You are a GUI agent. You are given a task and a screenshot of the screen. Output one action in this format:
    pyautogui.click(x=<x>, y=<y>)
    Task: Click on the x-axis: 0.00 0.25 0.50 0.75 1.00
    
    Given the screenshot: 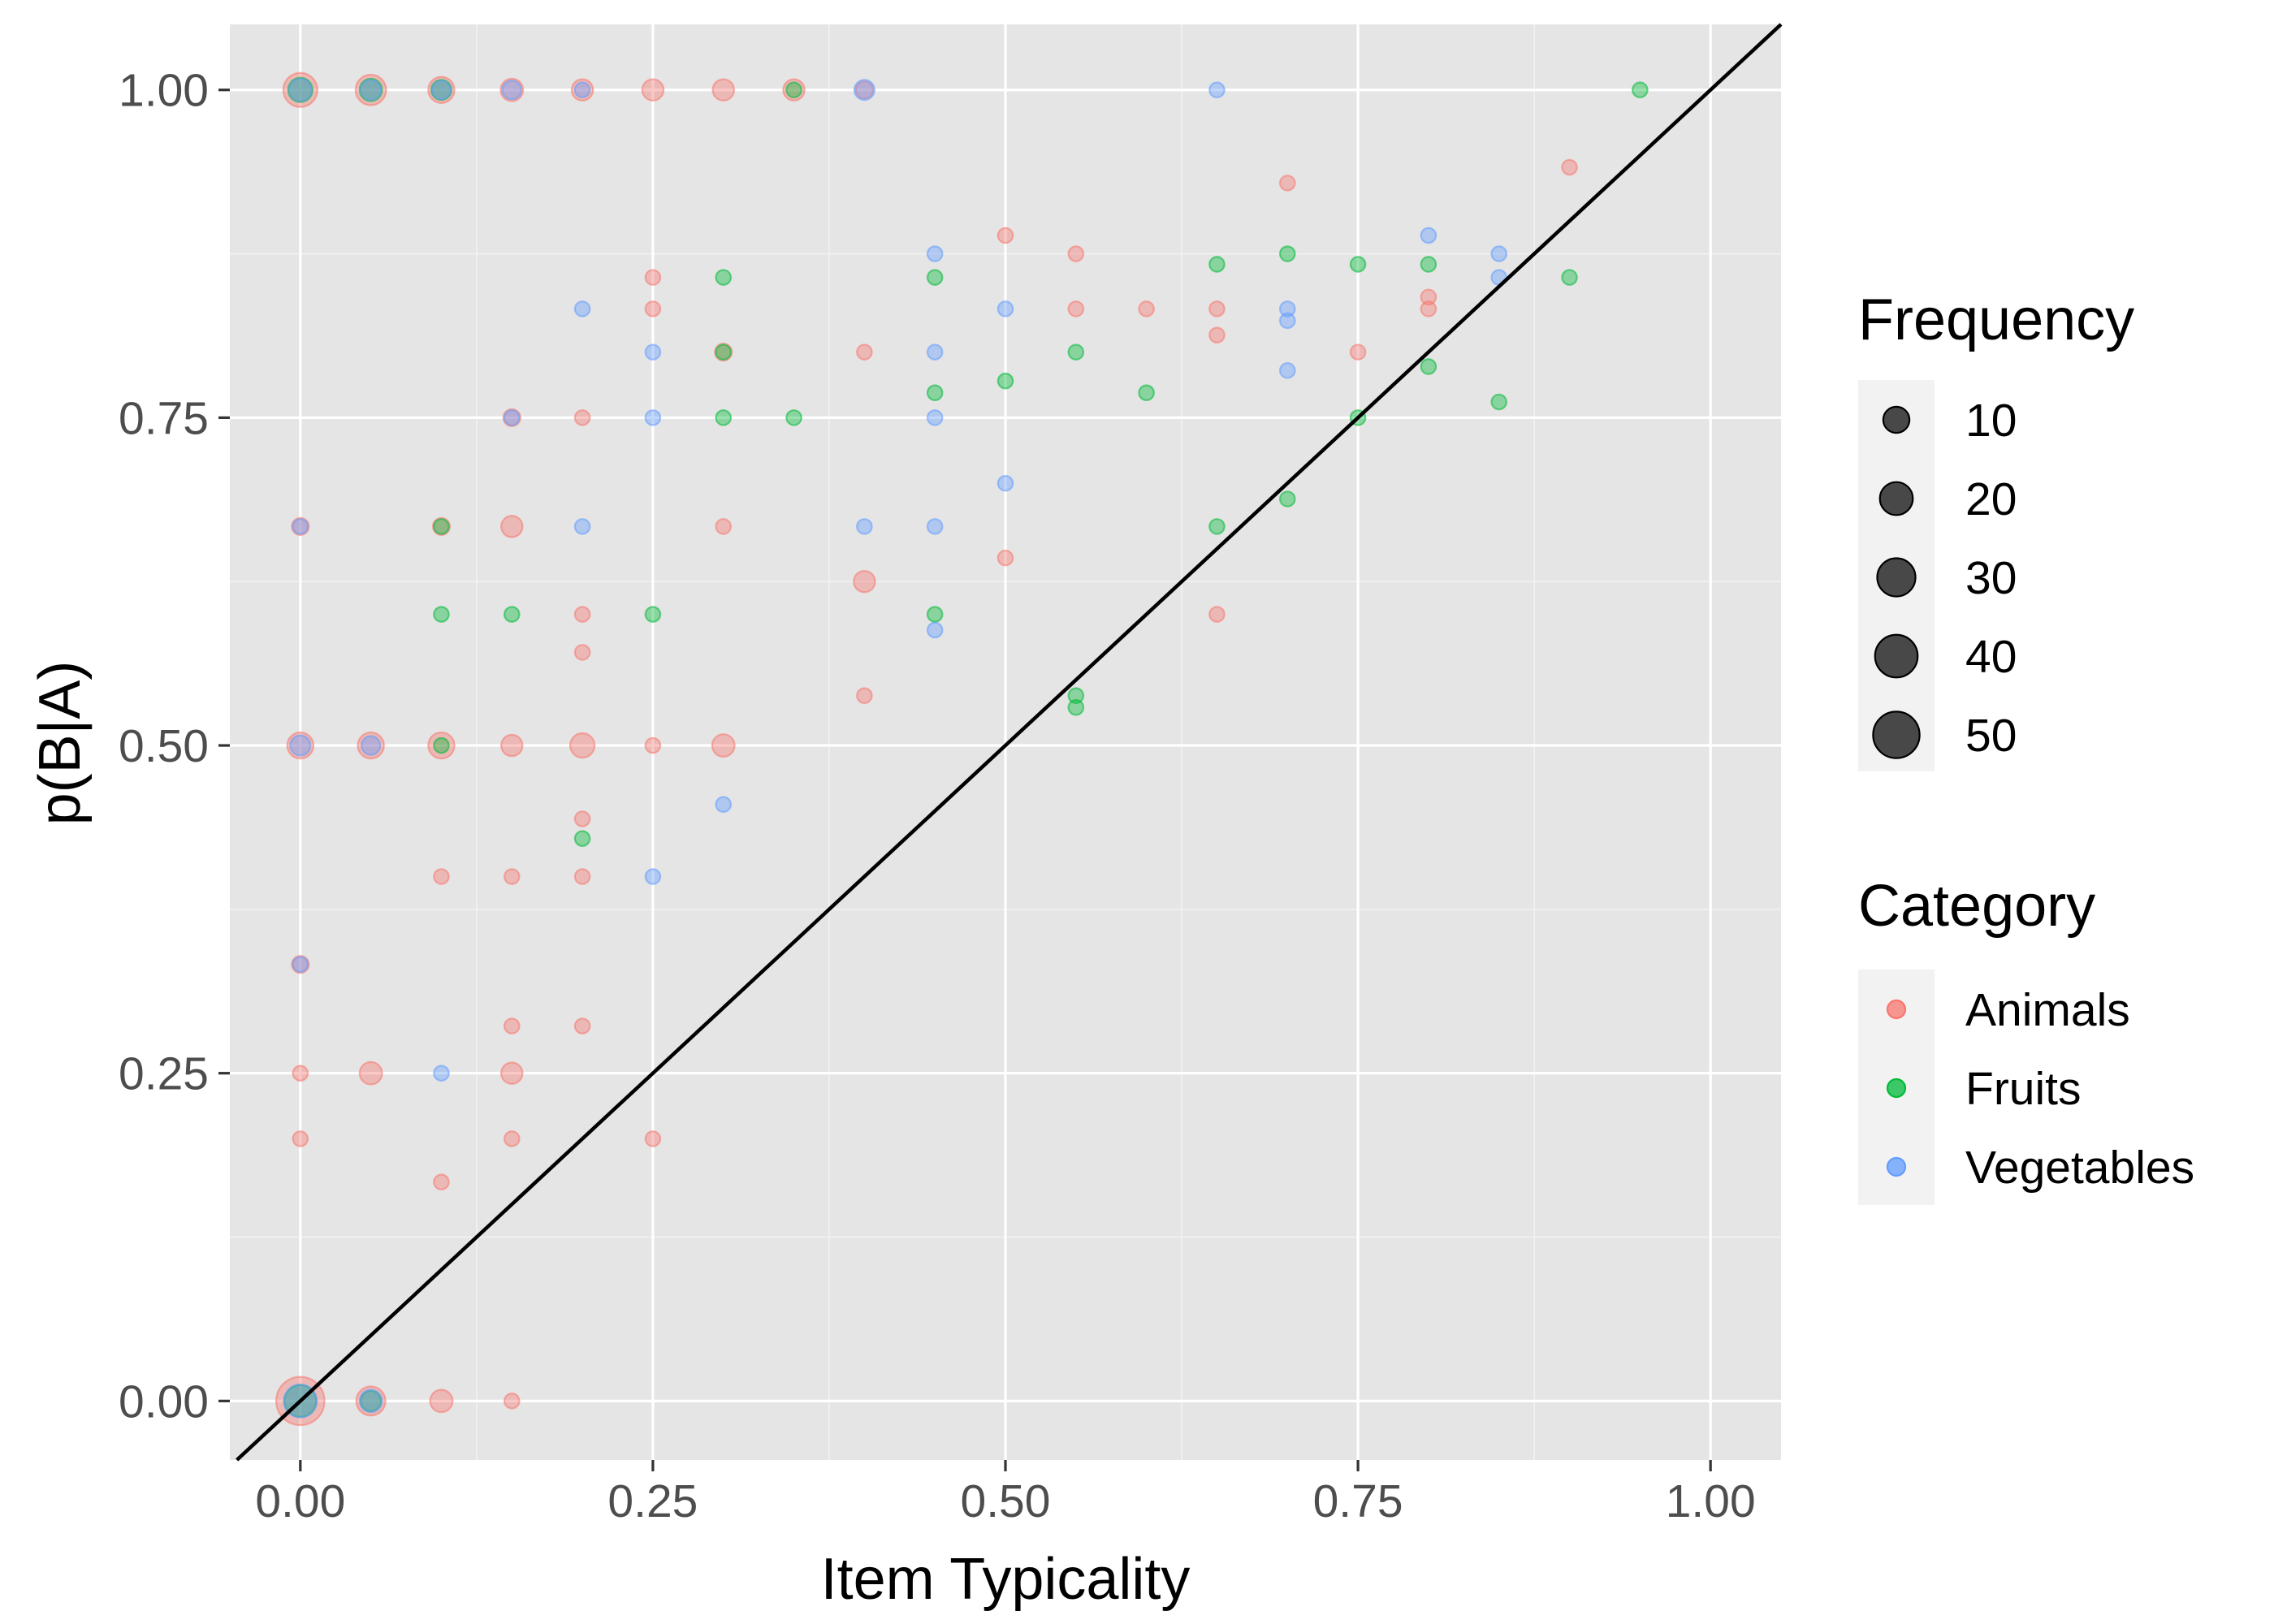 What is the action you would take?
    pyautogui.click(x=1005, y=1494)
    